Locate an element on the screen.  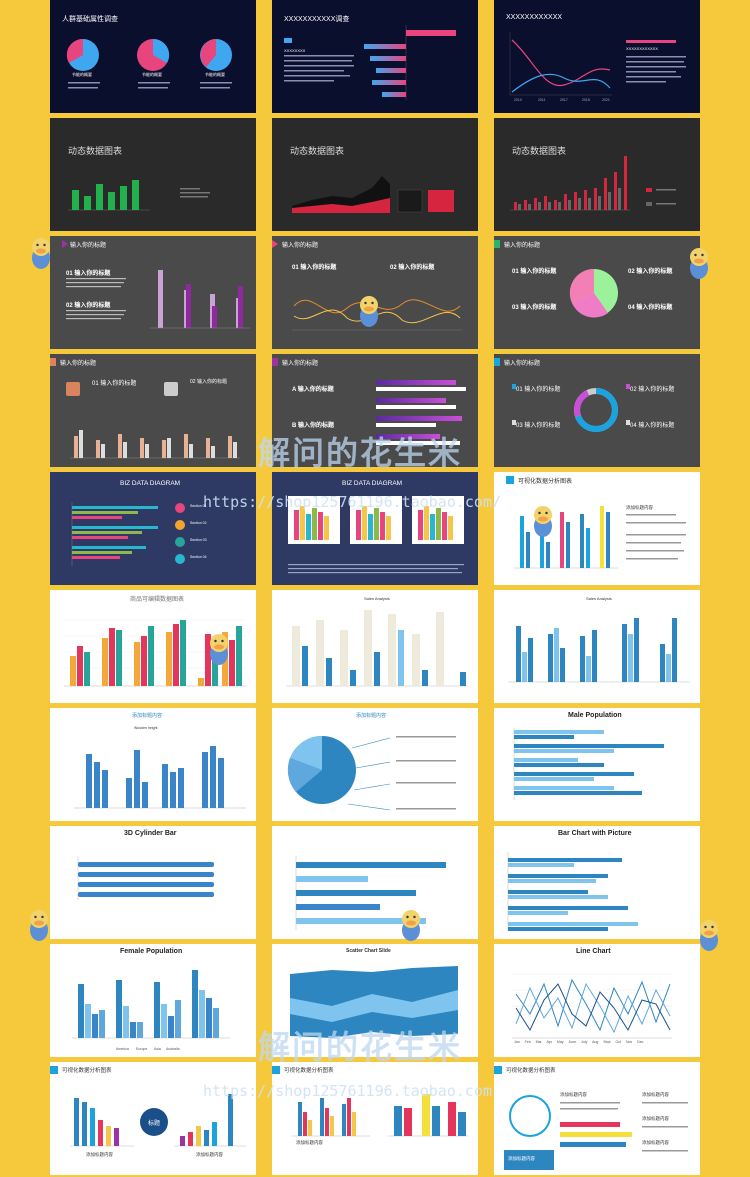
slide-r7c1: 添加标题内容 Wooden height is located at coordinates (153, 764).